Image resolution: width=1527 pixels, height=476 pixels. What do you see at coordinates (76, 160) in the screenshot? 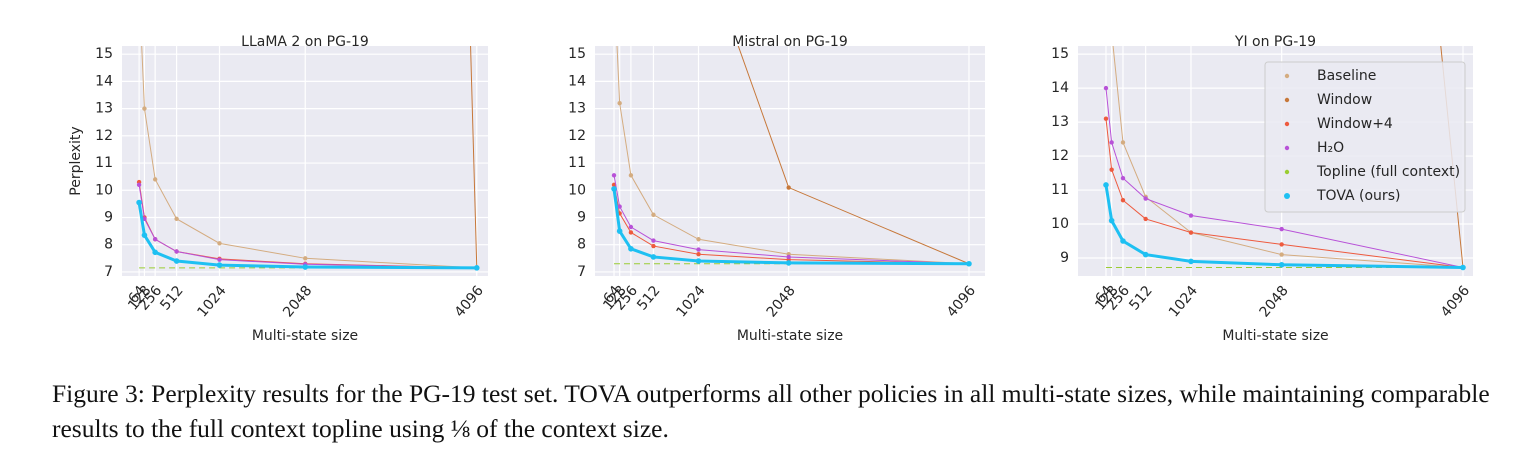
I see `y-axis-label: Perplexity` at bounding box center [76, 160].